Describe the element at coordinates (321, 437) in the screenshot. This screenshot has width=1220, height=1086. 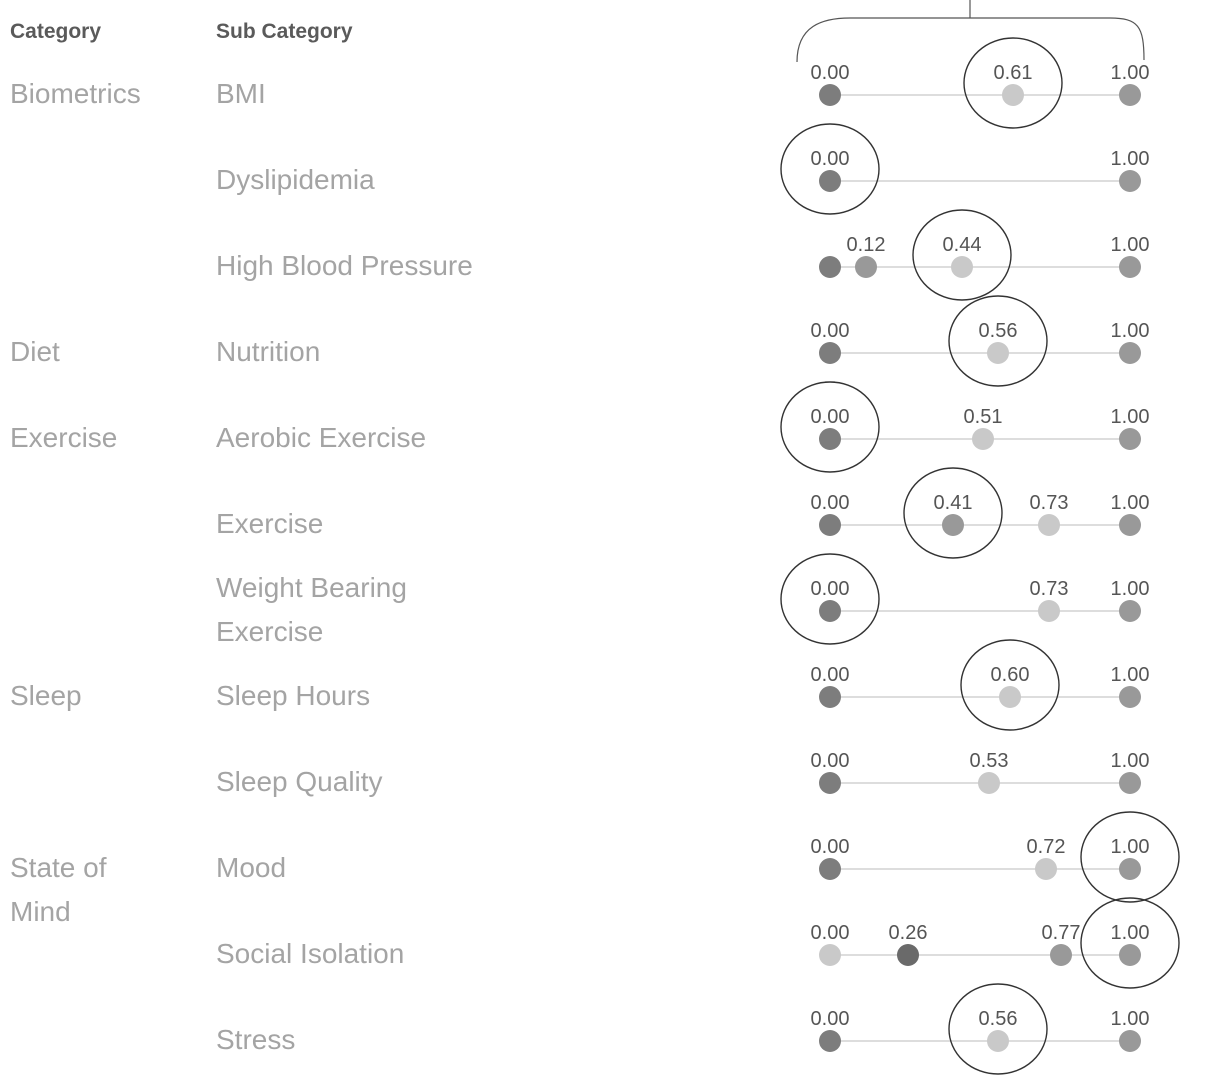
I see `sub-category-label: Aerobic Exercise` at that location.